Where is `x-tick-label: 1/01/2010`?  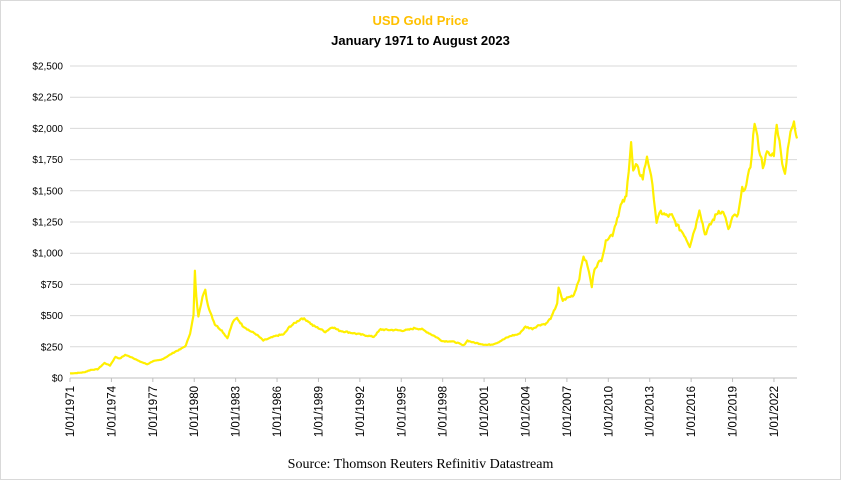
x-tick-label: 1/01/2010 is located at coordinates (609, 411).